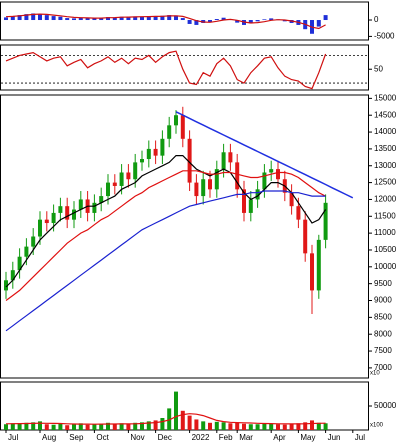  What do you see at coordinates (383, 316) in the screenshot?
I see `y-tick-label: 8500` at bounding box center [383, 316].